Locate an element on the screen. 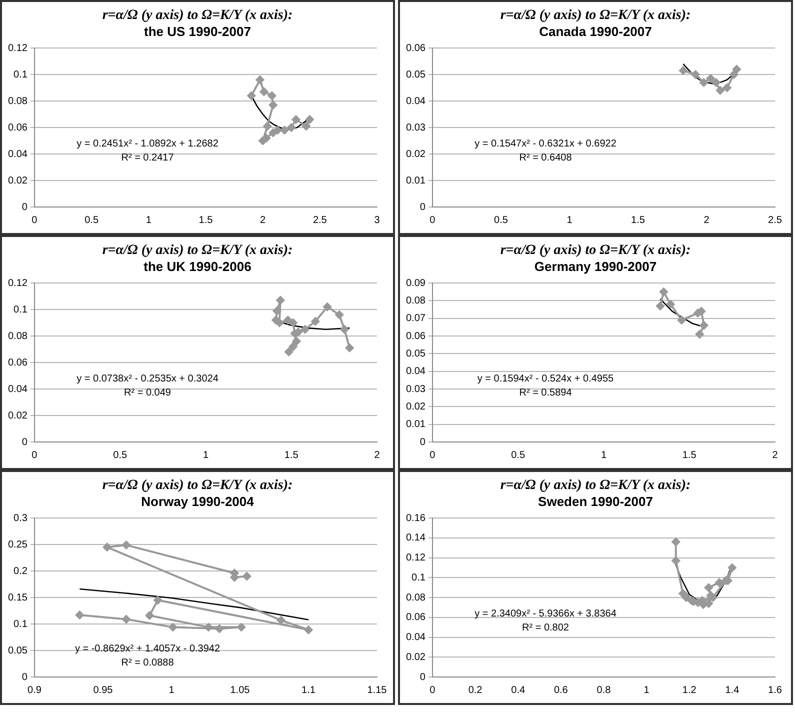 Image resolution: width=795 pixels, height=712 pixels. x-tick-label: 1.15 is located at coordinates (376, 690).